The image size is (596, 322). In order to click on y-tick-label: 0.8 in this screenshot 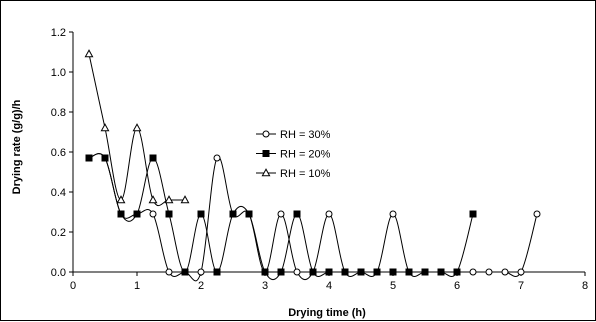, I will do `click(58, 113)`.